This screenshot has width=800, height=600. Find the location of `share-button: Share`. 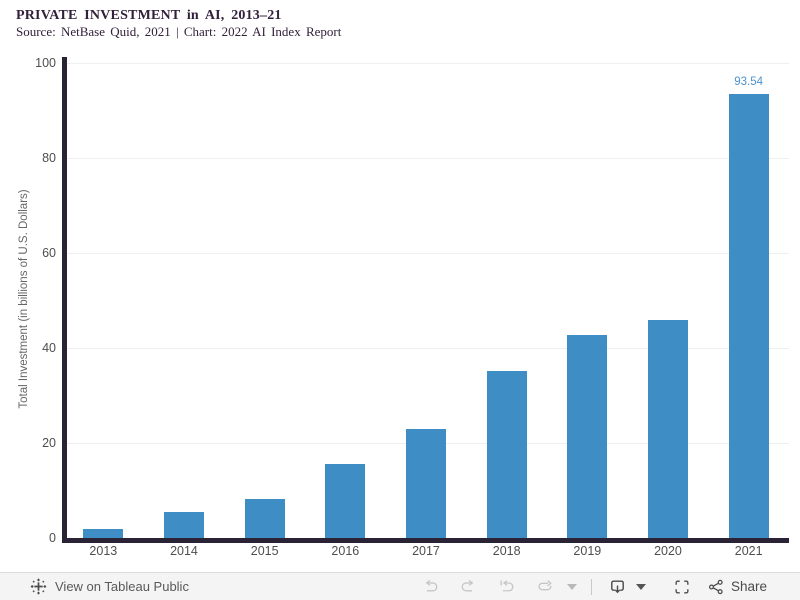

share-button: Share is located at coordinates (737, 587).